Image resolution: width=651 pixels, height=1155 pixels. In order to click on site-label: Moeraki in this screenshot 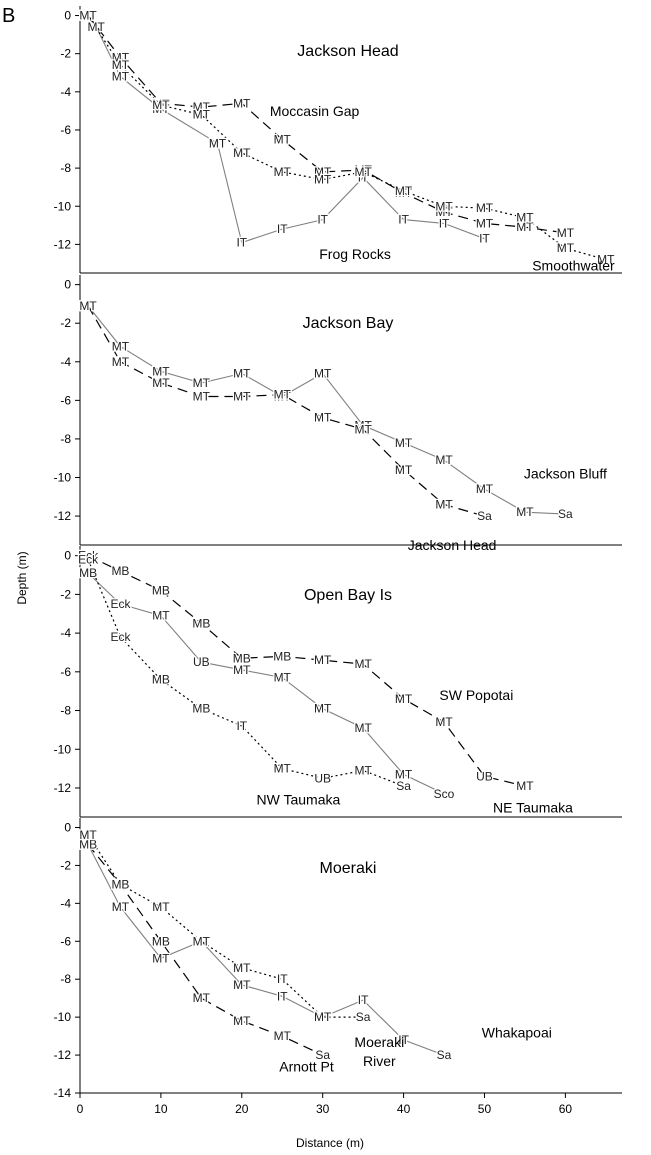, I will do `click(379, 1042)`.